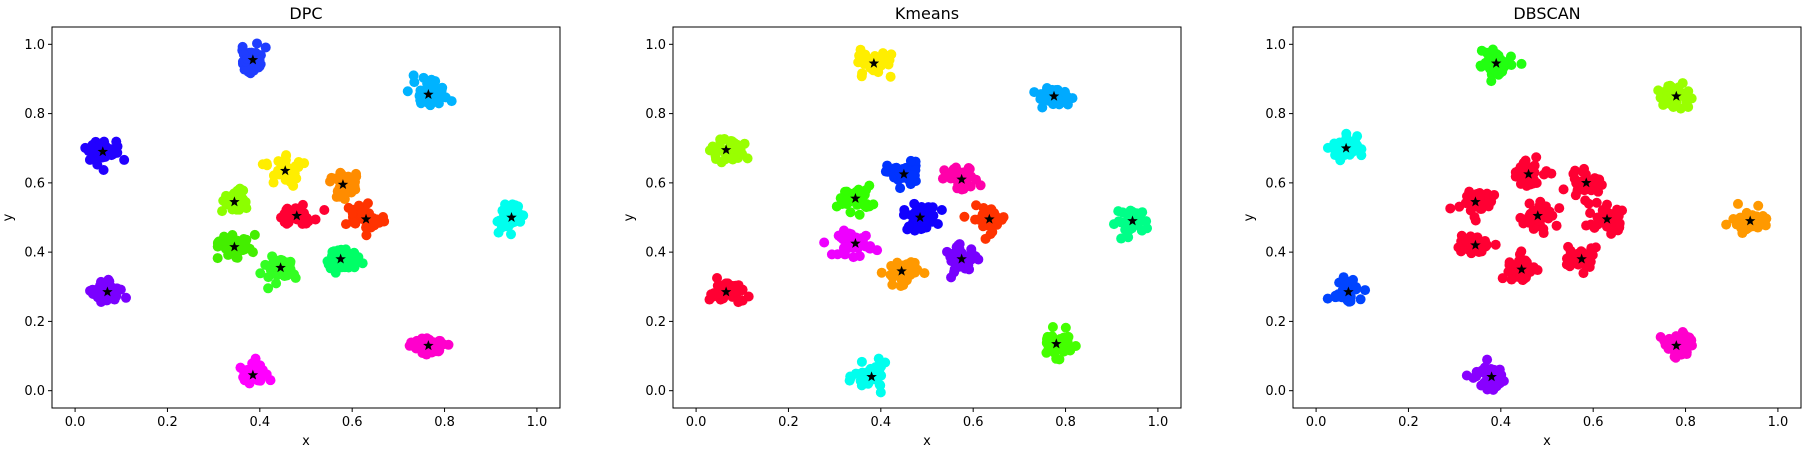  Describe the element at coordinates (788, 422) in the screenshot. I see `x-tick-label: 0.2` at that location.